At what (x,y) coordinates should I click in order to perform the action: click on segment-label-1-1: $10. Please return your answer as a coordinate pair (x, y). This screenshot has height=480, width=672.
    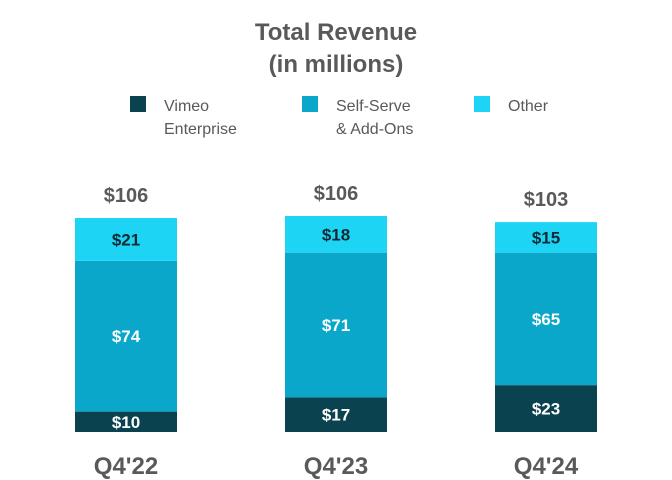
    Looking at the image, I should click on (126, 422).